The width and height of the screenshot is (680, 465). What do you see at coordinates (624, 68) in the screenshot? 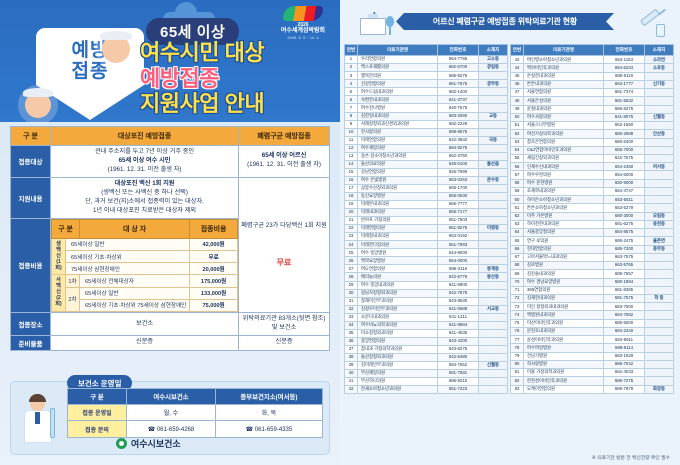
I see `clinic-cell-tel: 654-6234` at bounding box center [624, 68].